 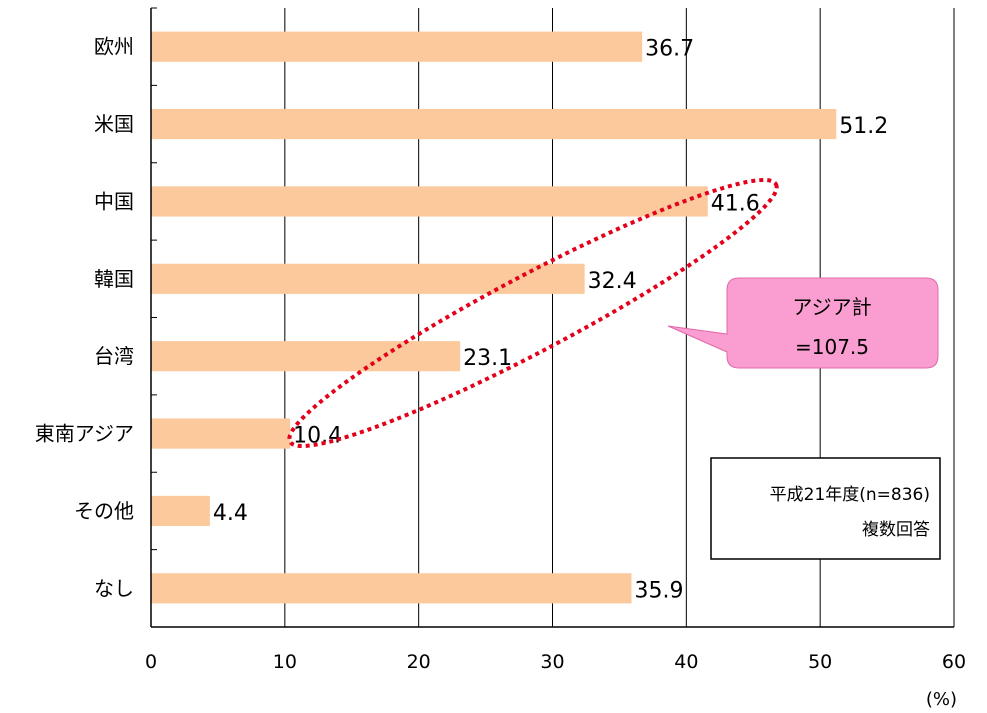 What do you see at coordinates (820, 662) in the screenshot?
I see `x-tick-label: 50` at bounding box center [820, 662].